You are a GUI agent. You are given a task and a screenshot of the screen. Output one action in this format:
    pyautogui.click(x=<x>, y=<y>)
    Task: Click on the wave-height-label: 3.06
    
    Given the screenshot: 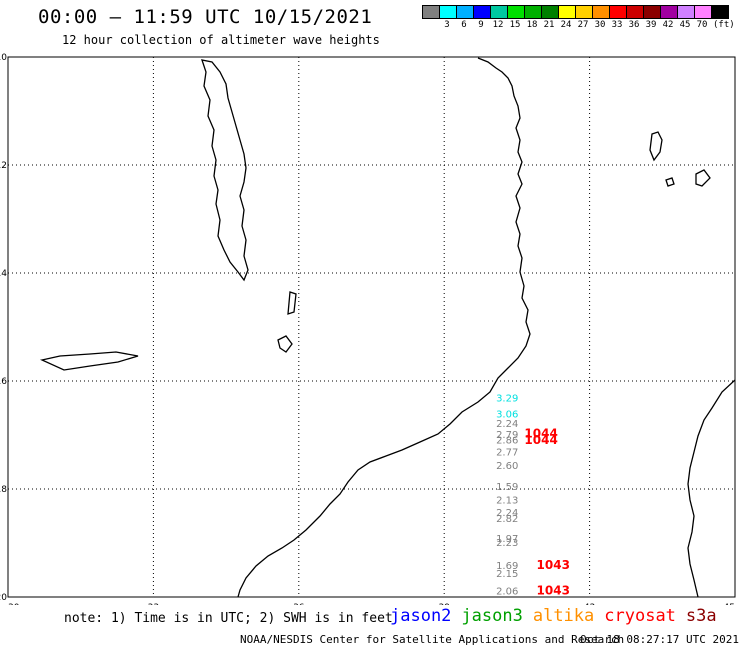 What is the action you would take?
    pyautogui.click(x=507, y=415)
    